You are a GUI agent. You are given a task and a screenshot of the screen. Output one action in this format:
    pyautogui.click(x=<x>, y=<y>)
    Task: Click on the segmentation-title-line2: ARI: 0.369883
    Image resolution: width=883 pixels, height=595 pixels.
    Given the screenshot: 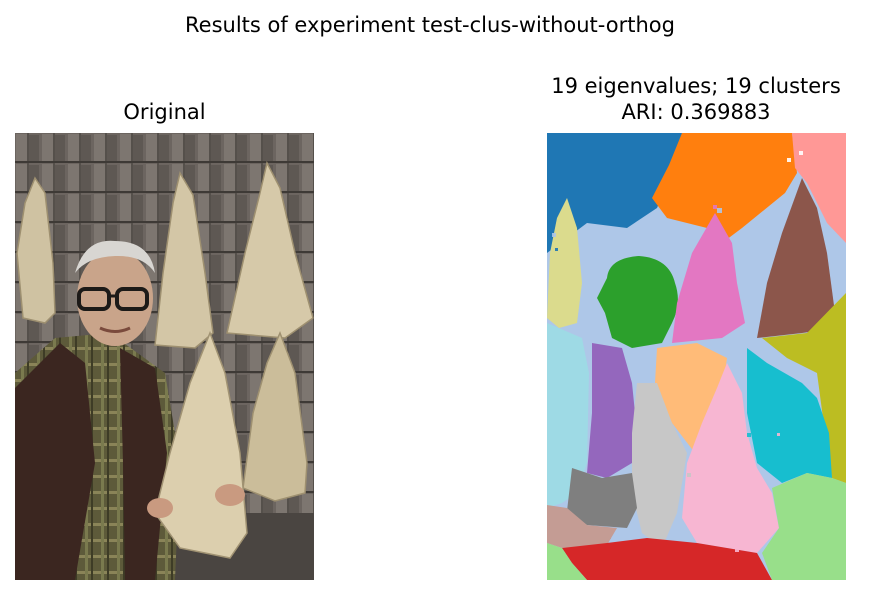 What is the action you would take?
    pyautogui.click(x=696, y=112)
    